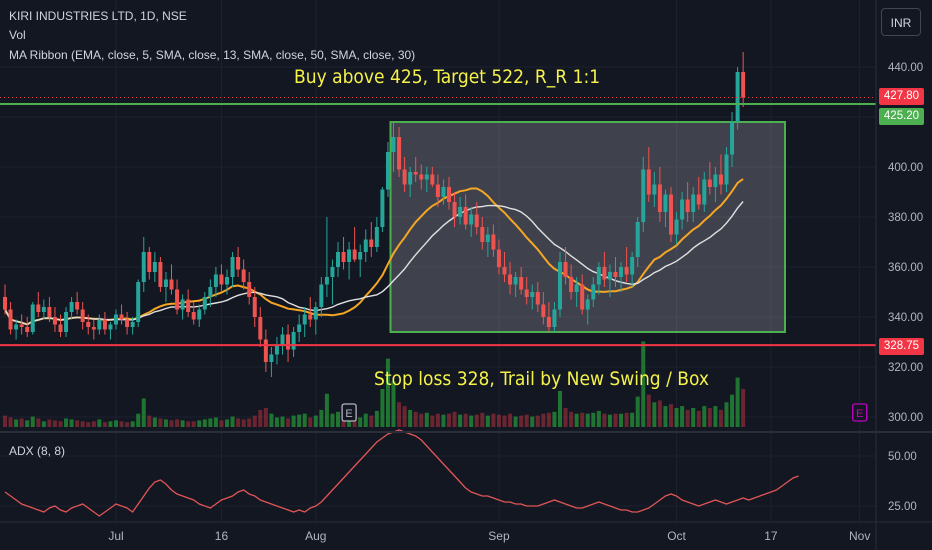 The height and width of the screenshot is (550, 932). What do you see at coordinates (447, 77) in the screenshot?
I see `buy-annotation: Buy above 425, Target 522, R_R 1:1` at bounding box center [447, 77].